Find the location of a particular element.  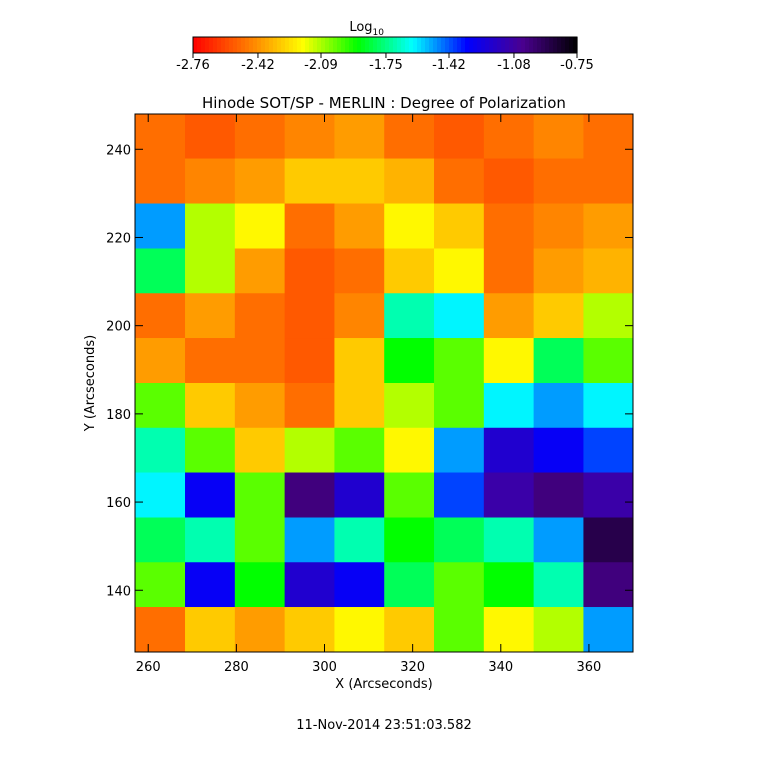

y-tick-label: 200 is located at coordinates (118, 327).